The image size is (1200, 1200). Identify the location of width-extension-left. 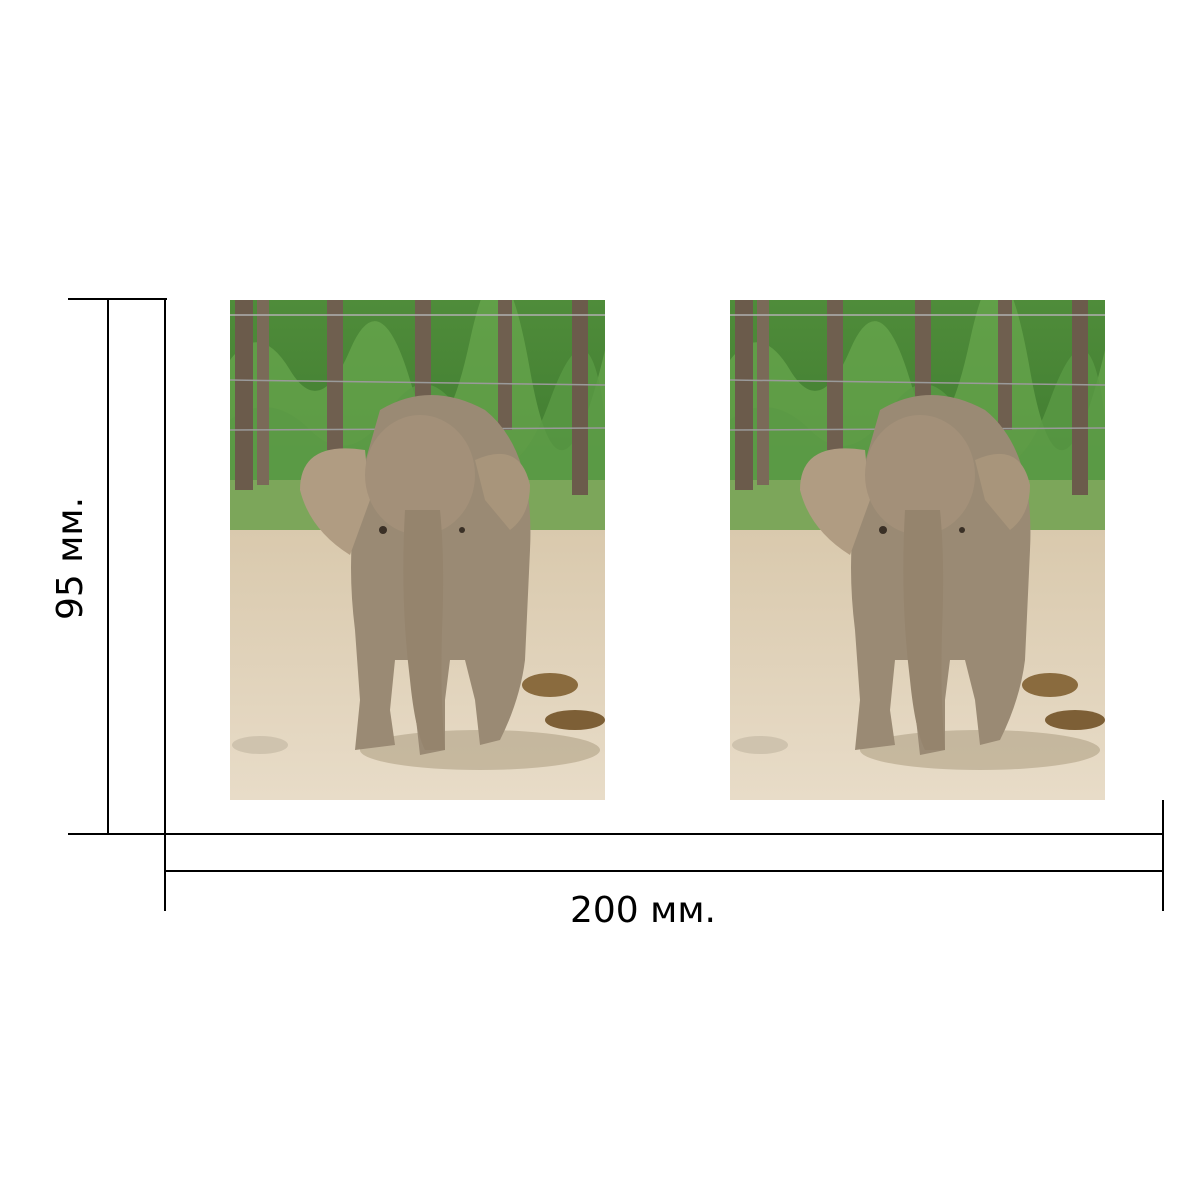
(165, 872).